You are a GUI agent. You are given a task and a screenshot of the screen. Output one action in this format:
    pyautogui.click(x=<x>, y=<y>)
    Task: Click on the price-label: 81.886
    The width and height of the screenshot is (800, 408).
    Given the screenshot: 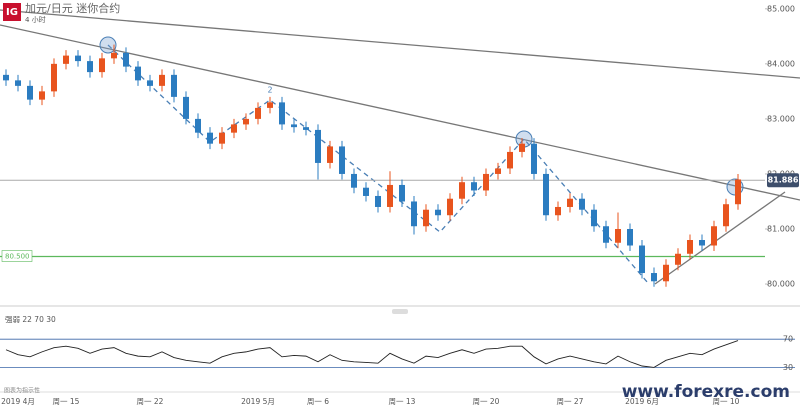 What is the action you would take?
    pyautogui.click(x=783, y=180)
    